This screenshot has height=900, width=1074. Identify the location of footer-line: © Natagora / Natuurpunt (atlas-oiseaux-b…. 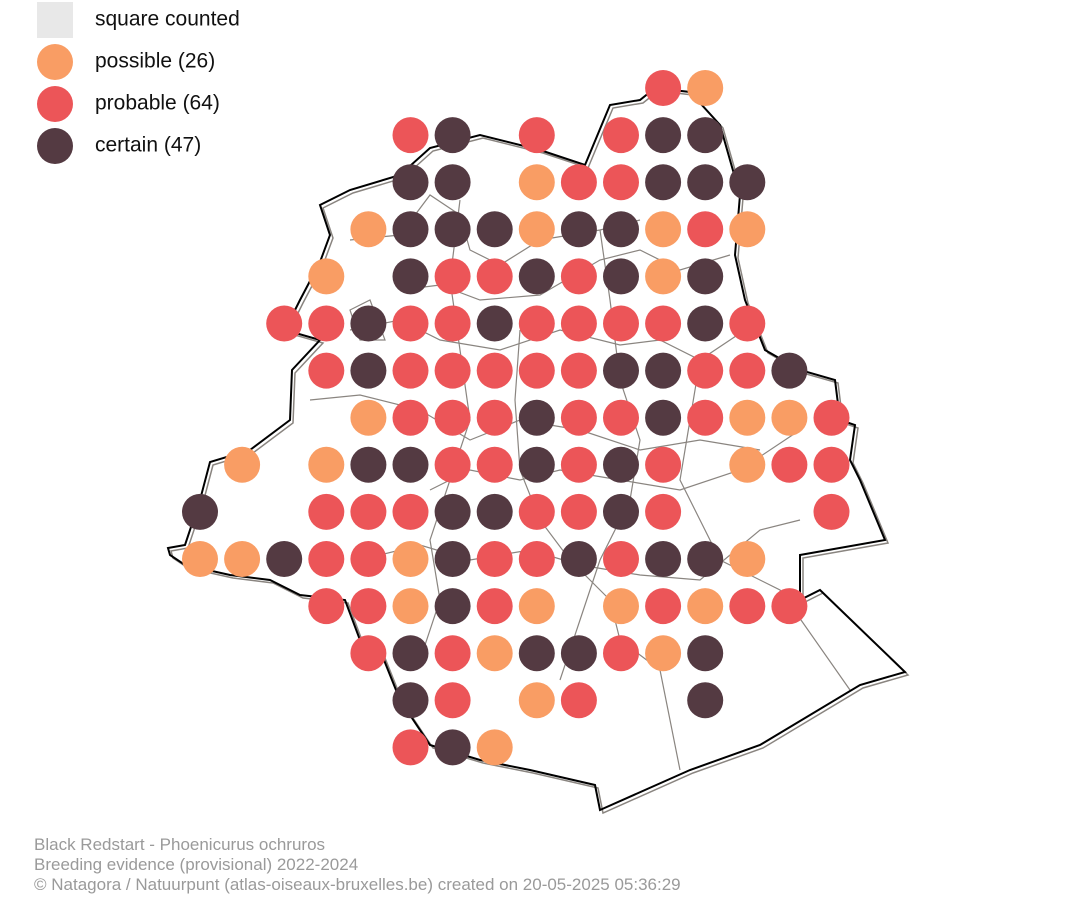
(357, 884).